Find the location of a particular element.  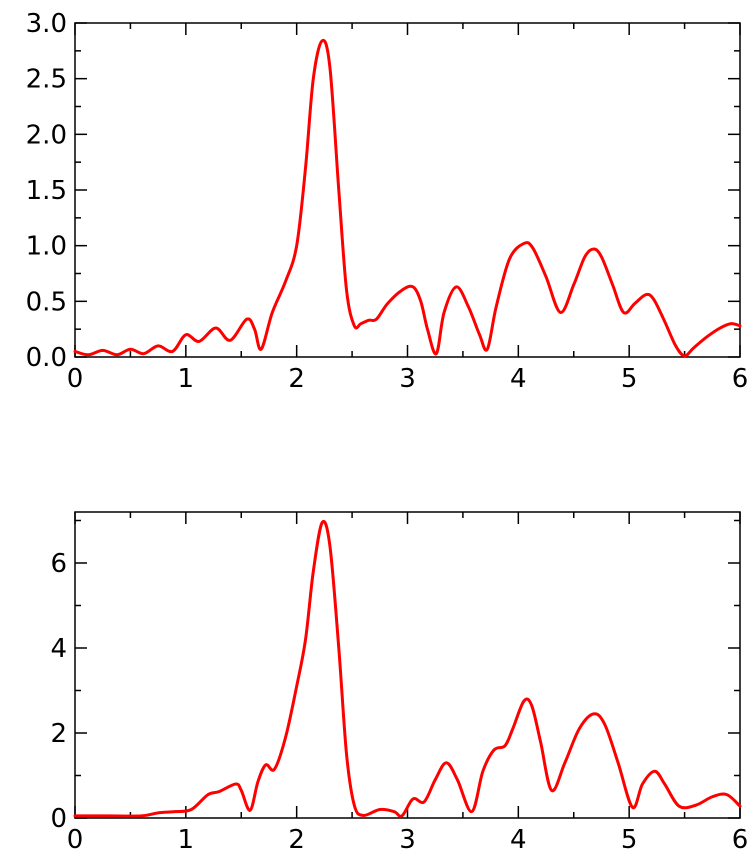

y-tick-label: 0 is located at coordinates (58, 819).